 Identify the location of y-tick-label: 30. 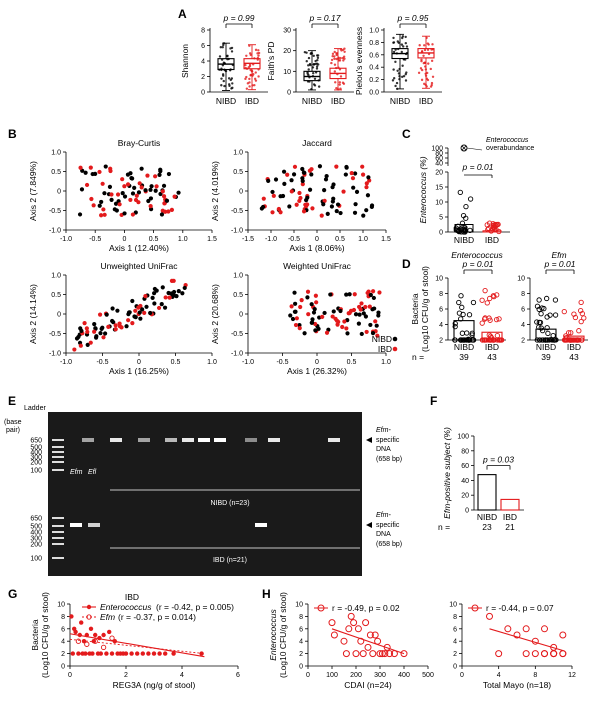
(287, 31).